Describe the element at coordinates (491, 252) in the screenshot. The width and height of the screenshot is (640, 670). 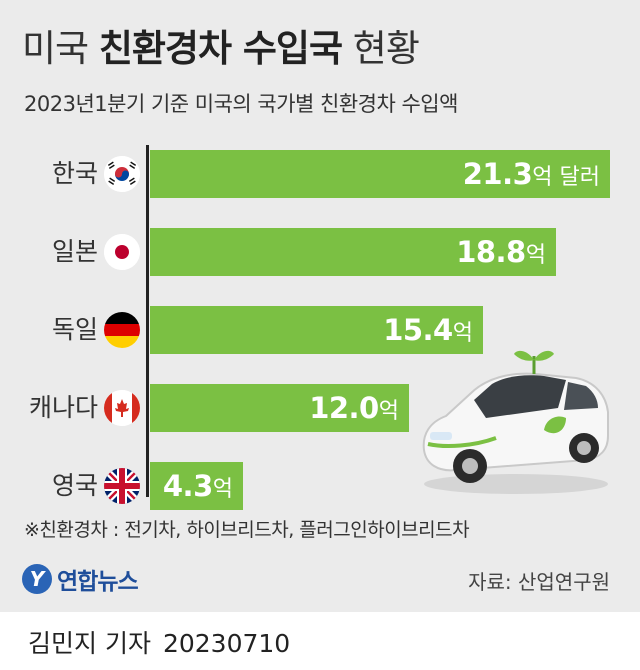
I see `data-label-value: 18.8` at that location.